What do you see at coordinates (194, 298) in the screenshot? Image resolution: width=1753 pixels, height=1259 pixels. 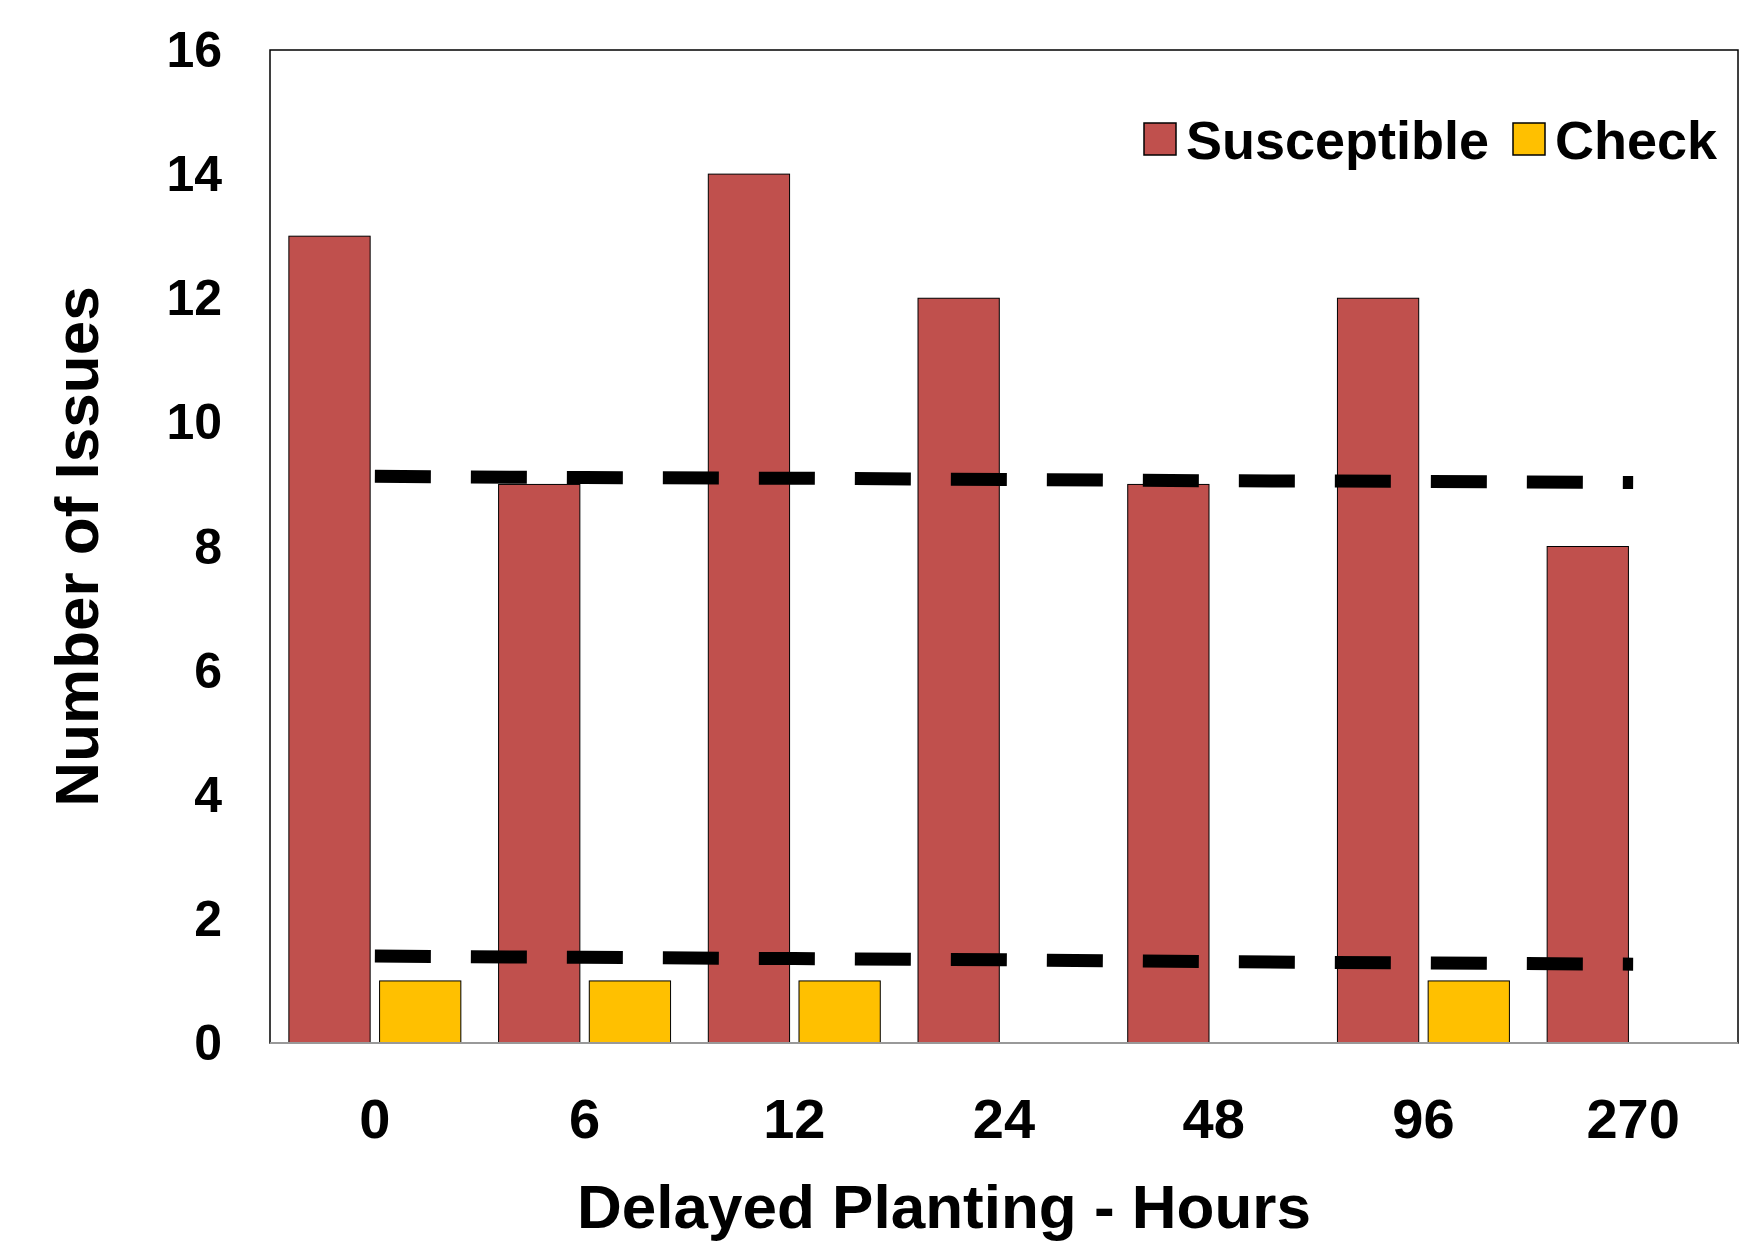 I see `y-tick-label: 12` at bounding box center [194, 298].